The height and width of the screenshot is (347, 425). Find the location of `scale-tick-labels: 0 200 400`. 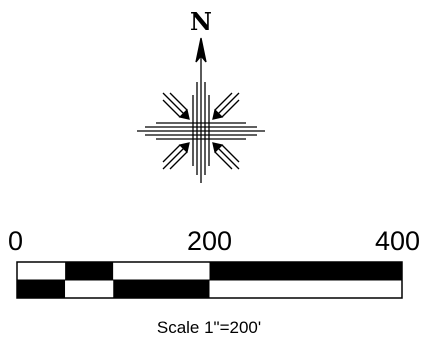

scale-tick-labels: 0 200 400 is located at coordinates (214, 241).